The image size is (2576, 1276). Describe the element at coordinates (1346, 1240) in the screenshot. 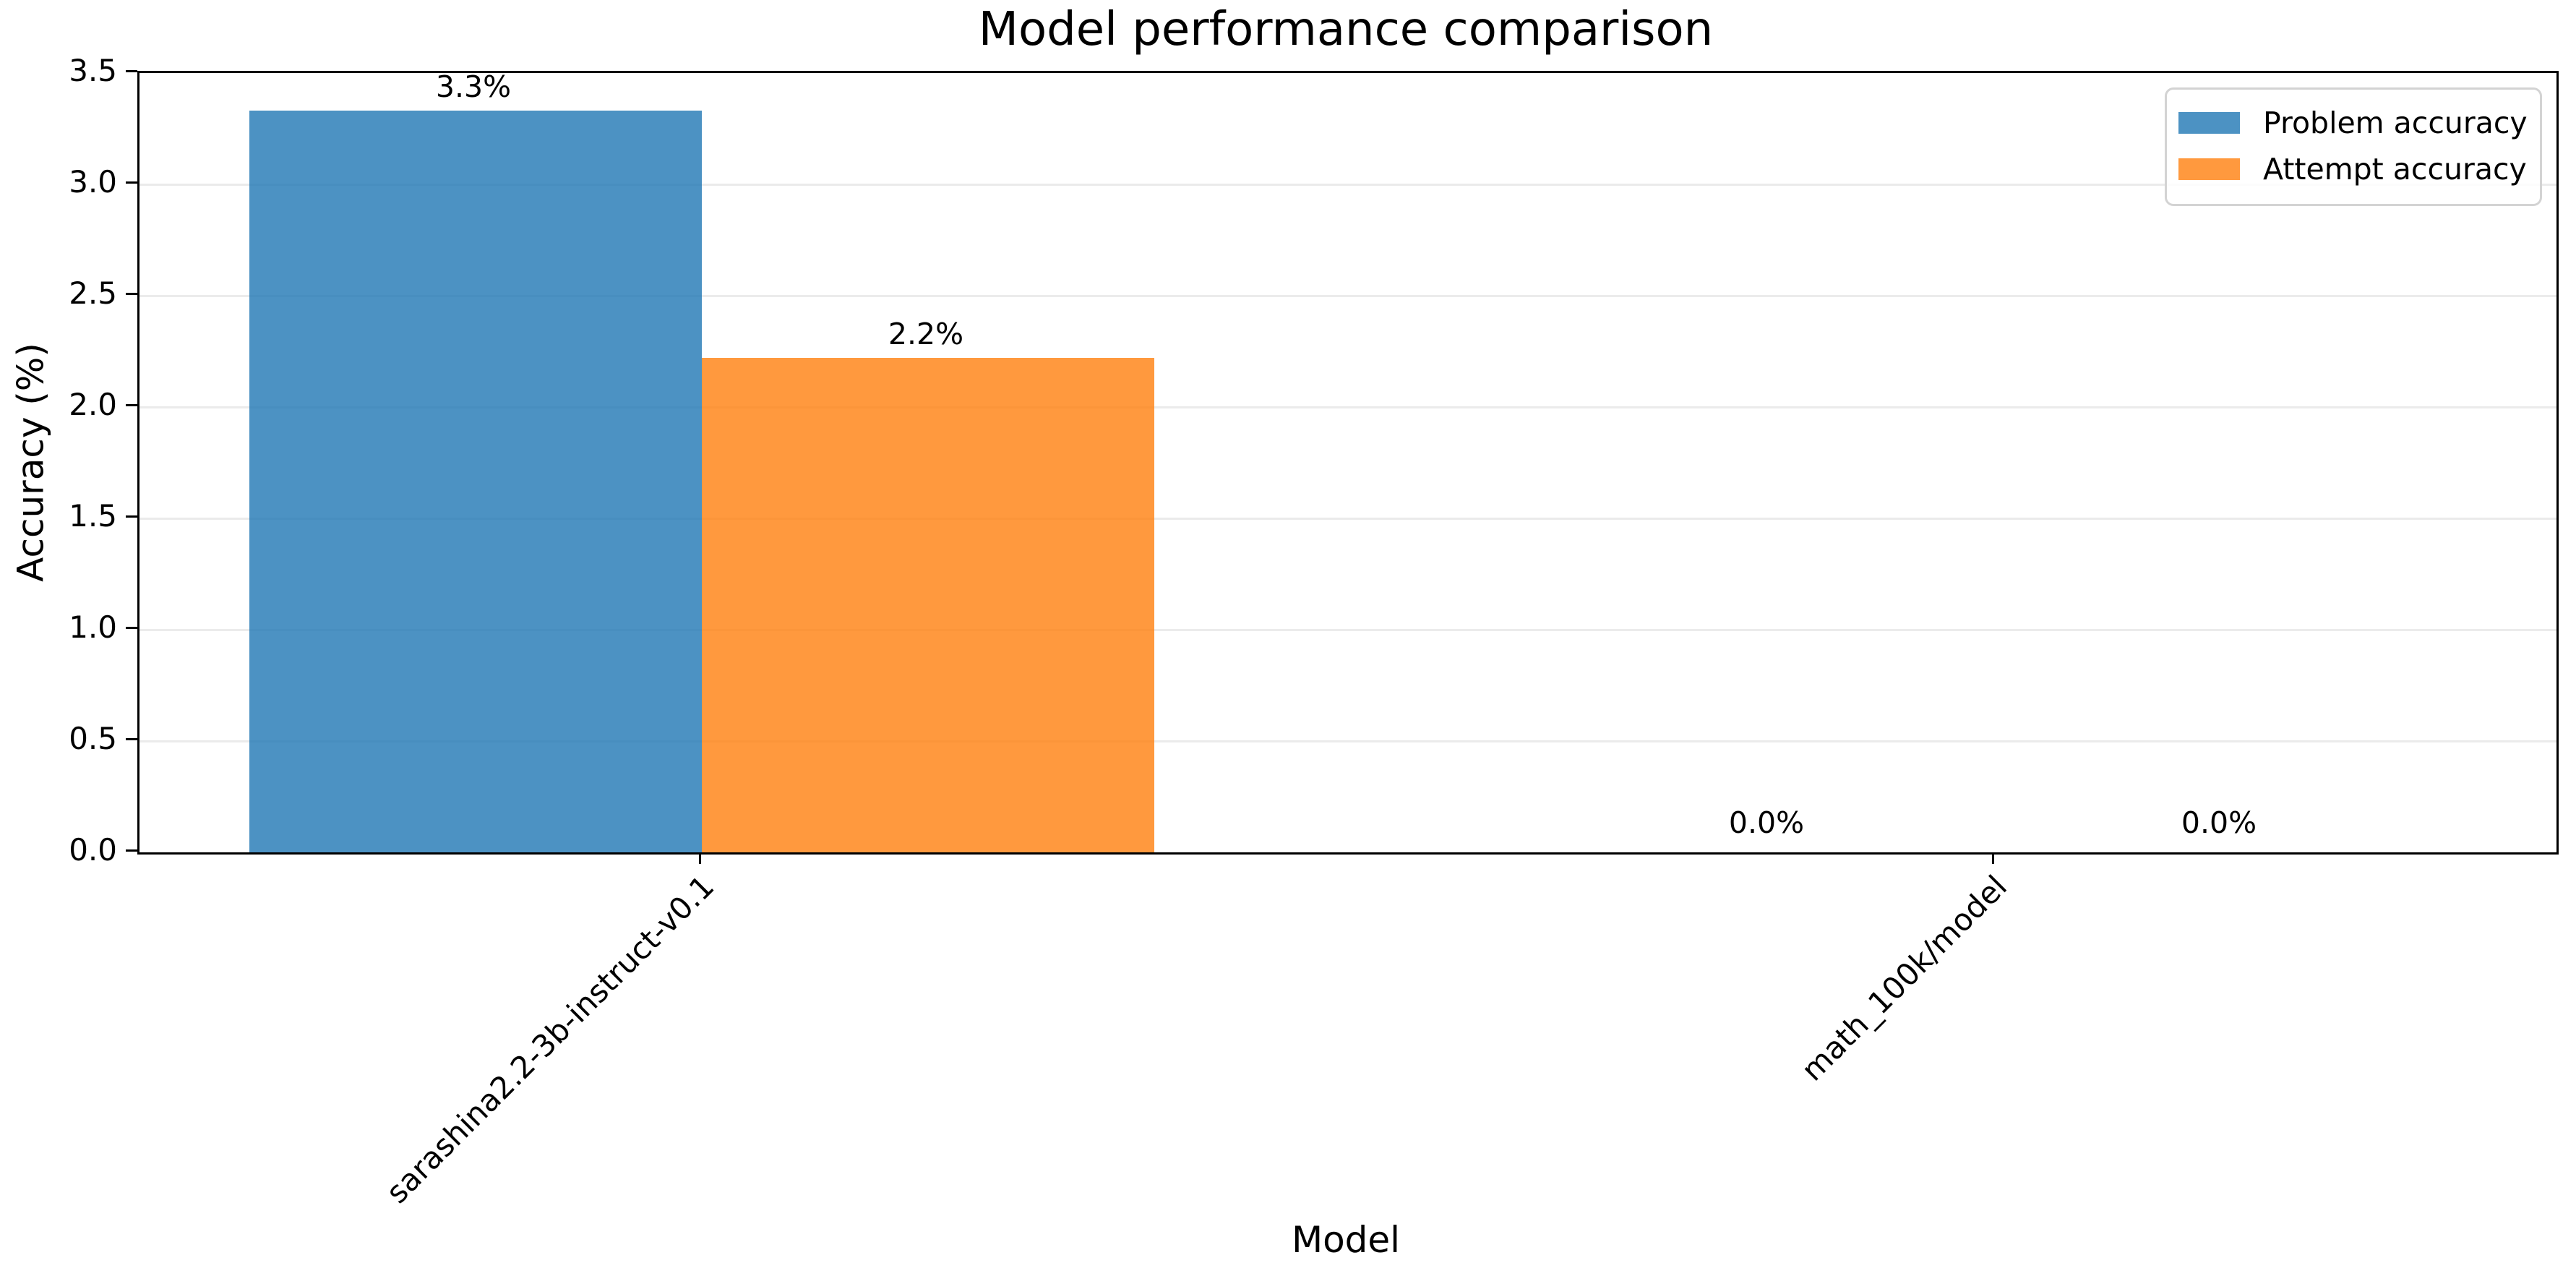

I see `x-axis-label: Model` at that location.